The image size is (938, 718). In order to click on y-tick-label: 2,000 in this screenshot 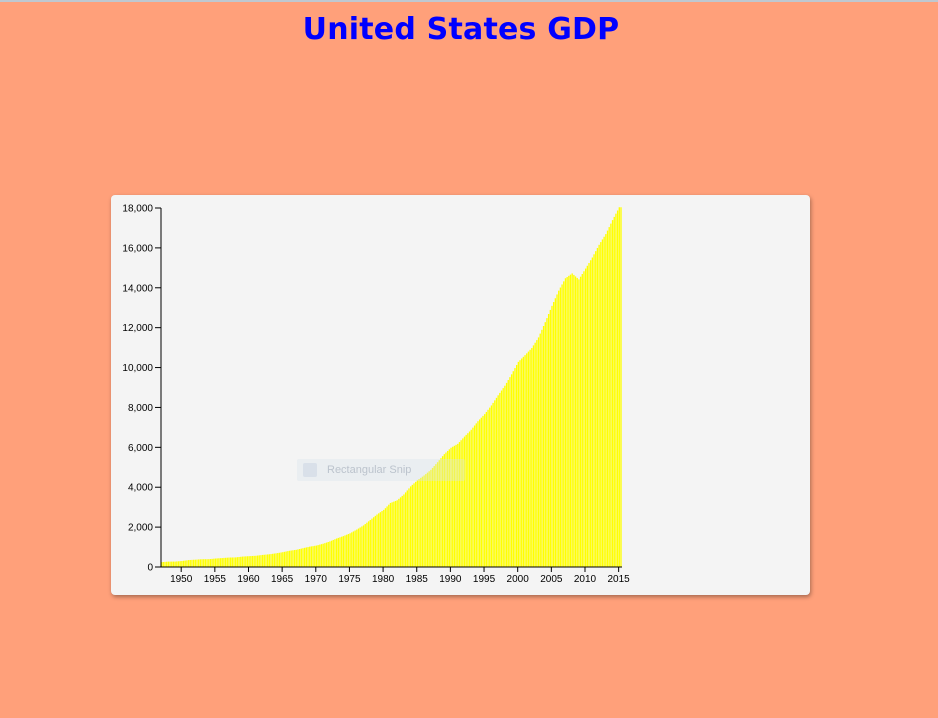, I will do `click(140, 528)`.